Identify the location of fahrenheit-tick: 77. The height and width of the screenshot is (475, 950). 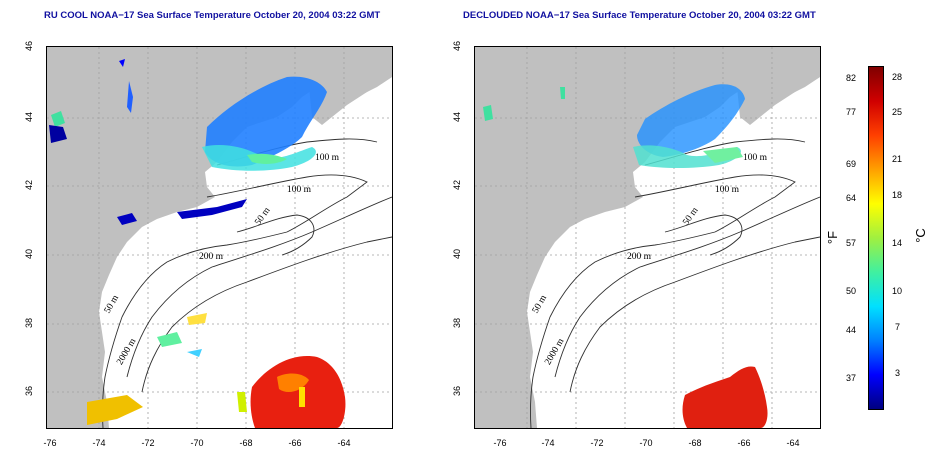
(851, 112).